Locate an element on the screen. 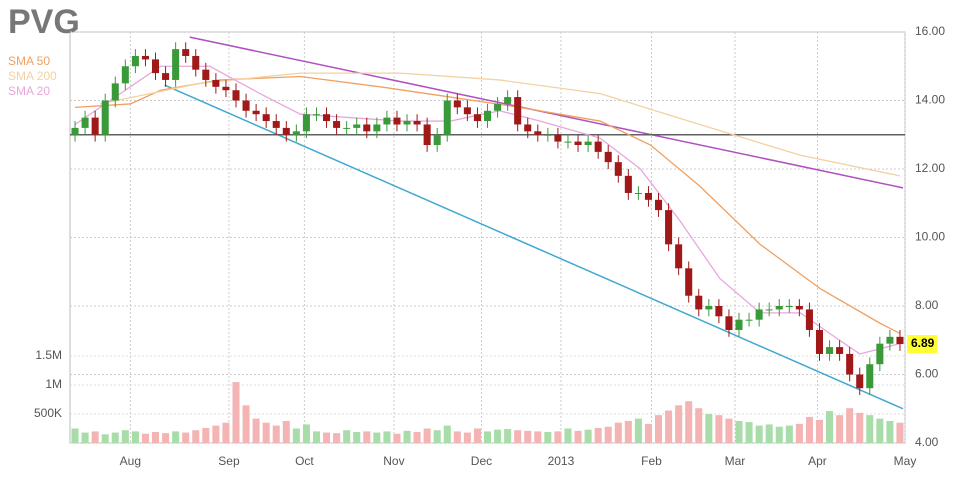  y-tick-label: 14.00 is located at coordinates (930, 100).